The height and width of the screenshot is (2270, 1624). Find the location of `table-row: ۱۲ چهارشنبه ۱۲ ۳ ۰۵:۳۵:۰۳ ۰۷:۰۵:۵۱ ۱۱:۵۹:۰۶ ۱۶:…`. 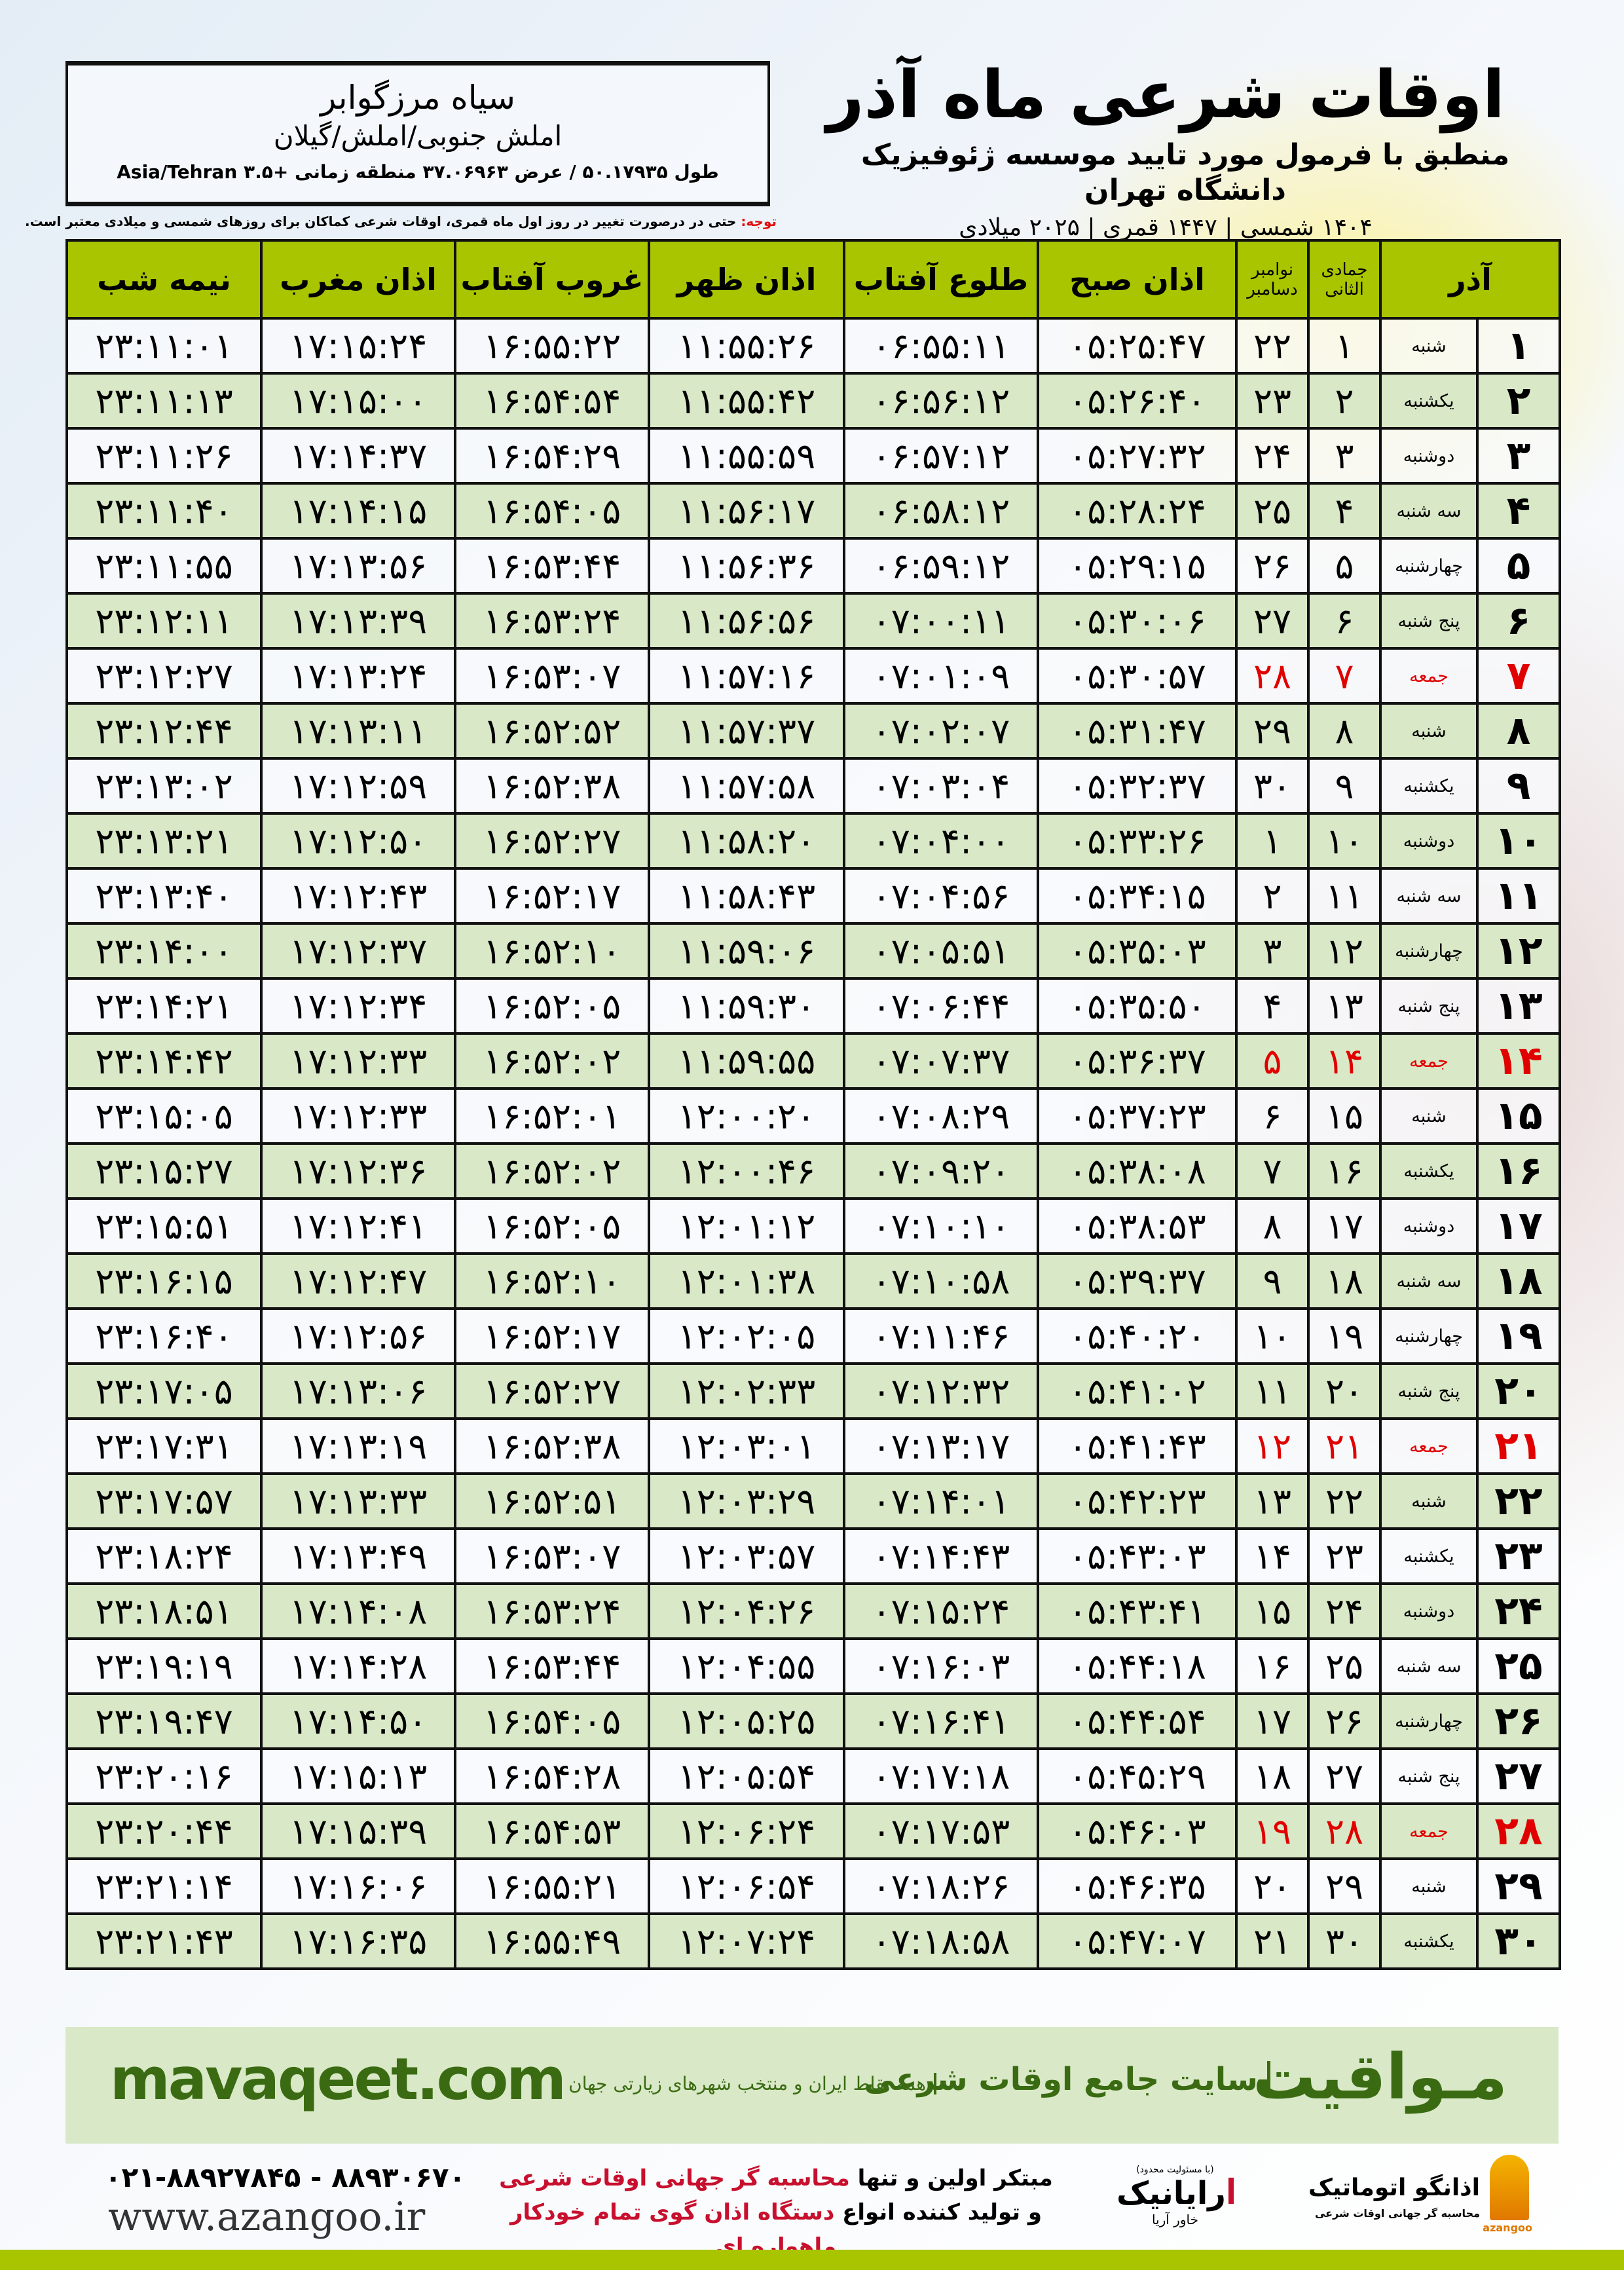

table-row: ۱۲ چهارشنبه ۱۲ ۳ ۰۵:۳۵:۰۳ ۰۷:۰۵:۵۱ ۱۱:۵۹:۰۶ ۱۶:… is located at coordinates (813, 951).